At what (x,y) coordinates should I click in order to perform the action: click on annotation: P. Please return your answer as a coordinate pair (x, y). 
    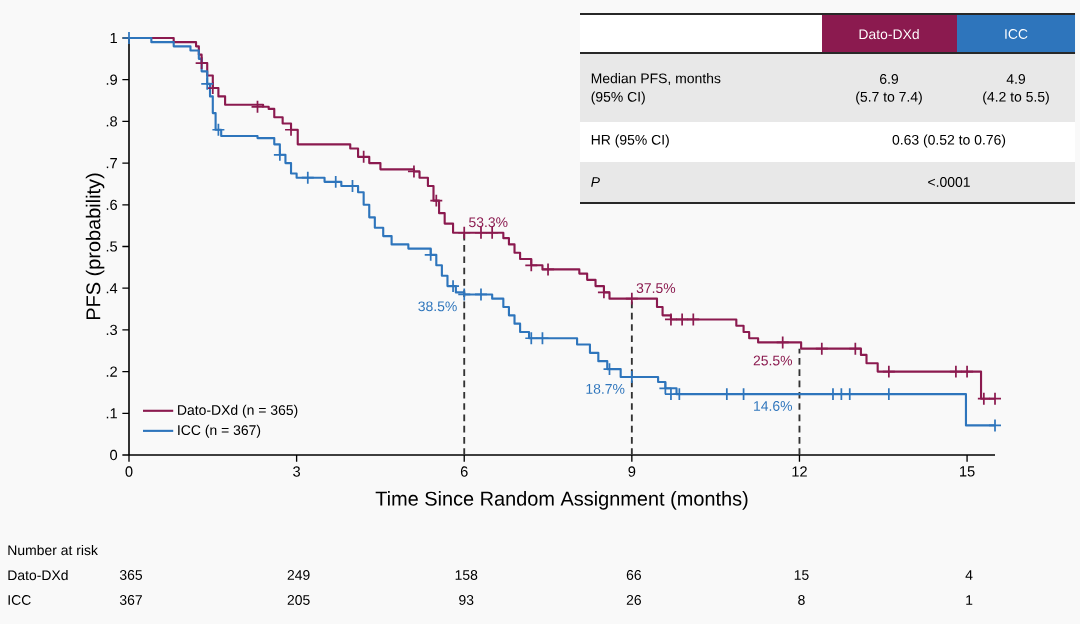
    Looking at the image, I should click on (595, 182).